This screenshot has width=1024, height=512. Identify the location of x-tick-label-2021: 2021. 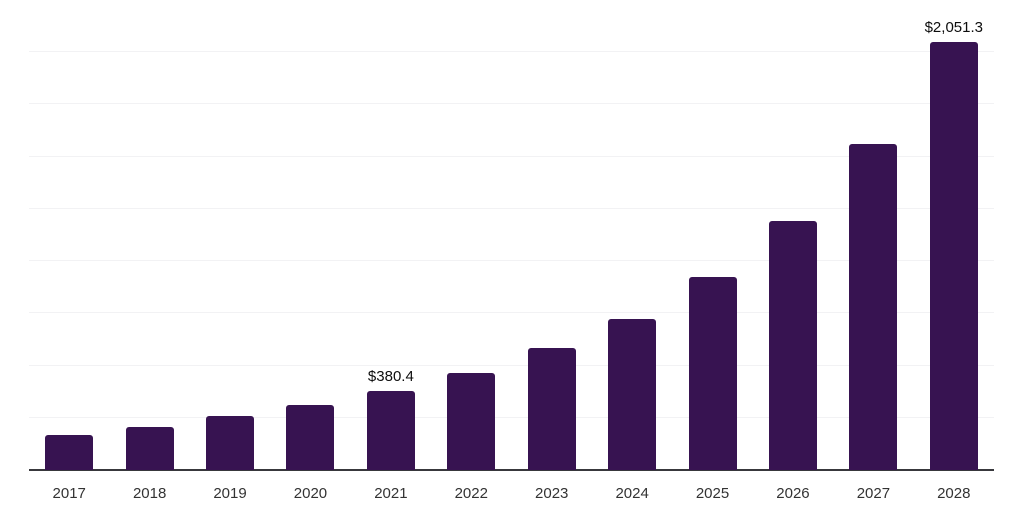
(391, 493).